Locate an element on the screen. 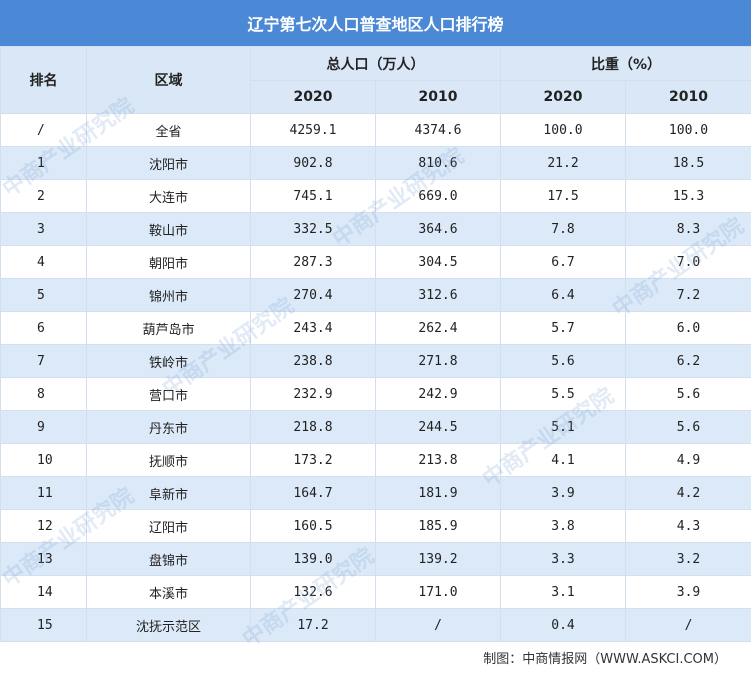  share-2020-cell: 0.4 is located at coordinates (563, 625).